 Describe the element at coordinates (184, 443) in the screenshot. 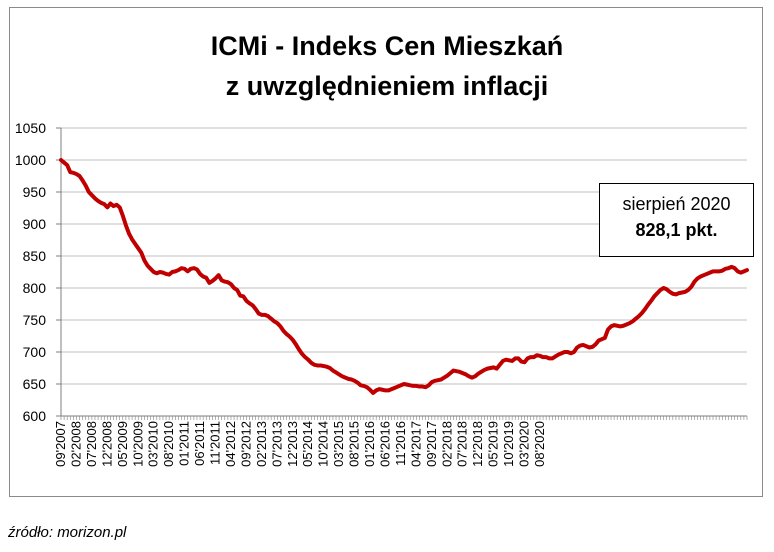

I see `x-tick-label: 01'2011` at that location.